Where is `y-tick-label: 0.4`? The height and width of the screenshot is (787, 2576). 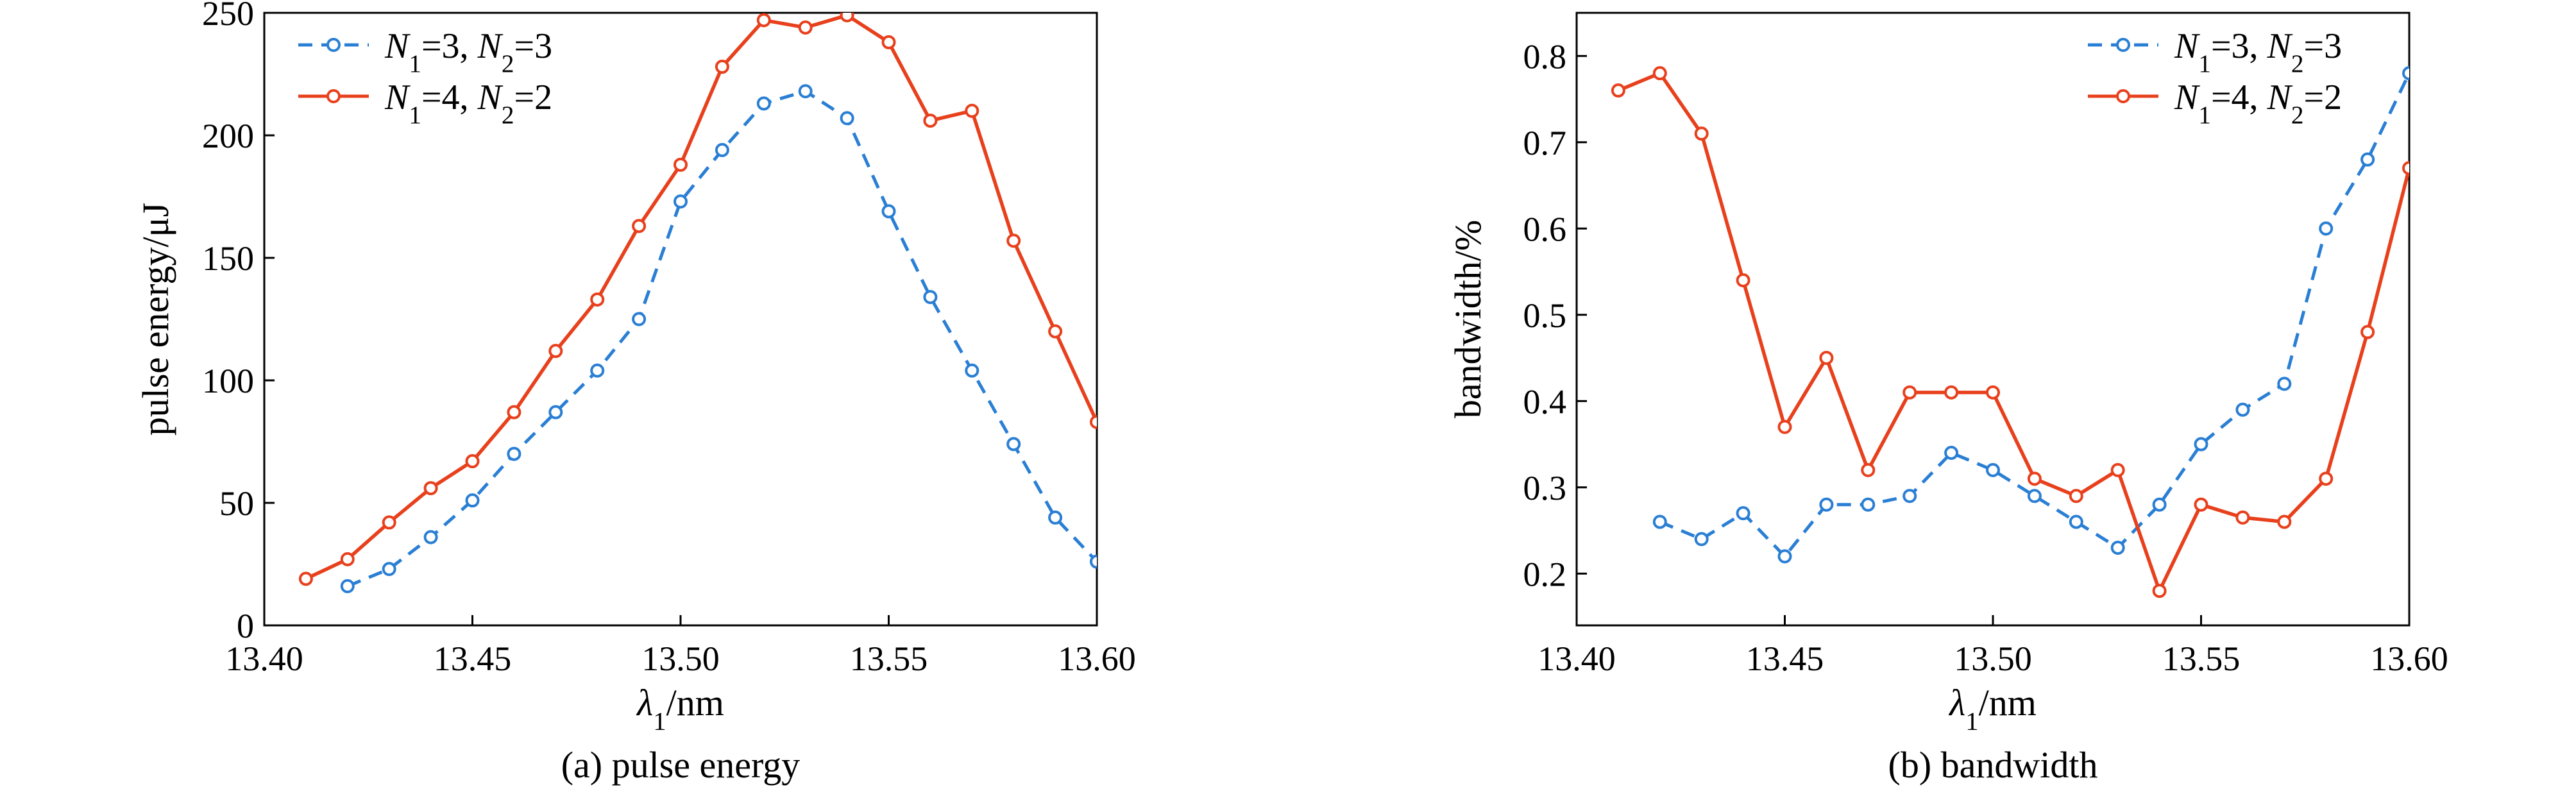
y-tick-label: 0.4 is located at coordinates (1545, 401).